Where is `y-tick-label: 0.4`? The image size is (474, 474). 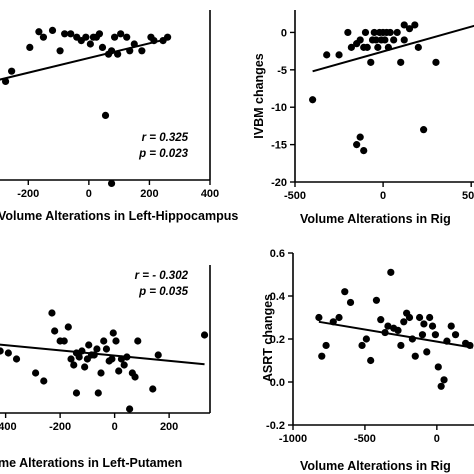 y-tick-label: 0.4 is located at coordinates (278, 297).